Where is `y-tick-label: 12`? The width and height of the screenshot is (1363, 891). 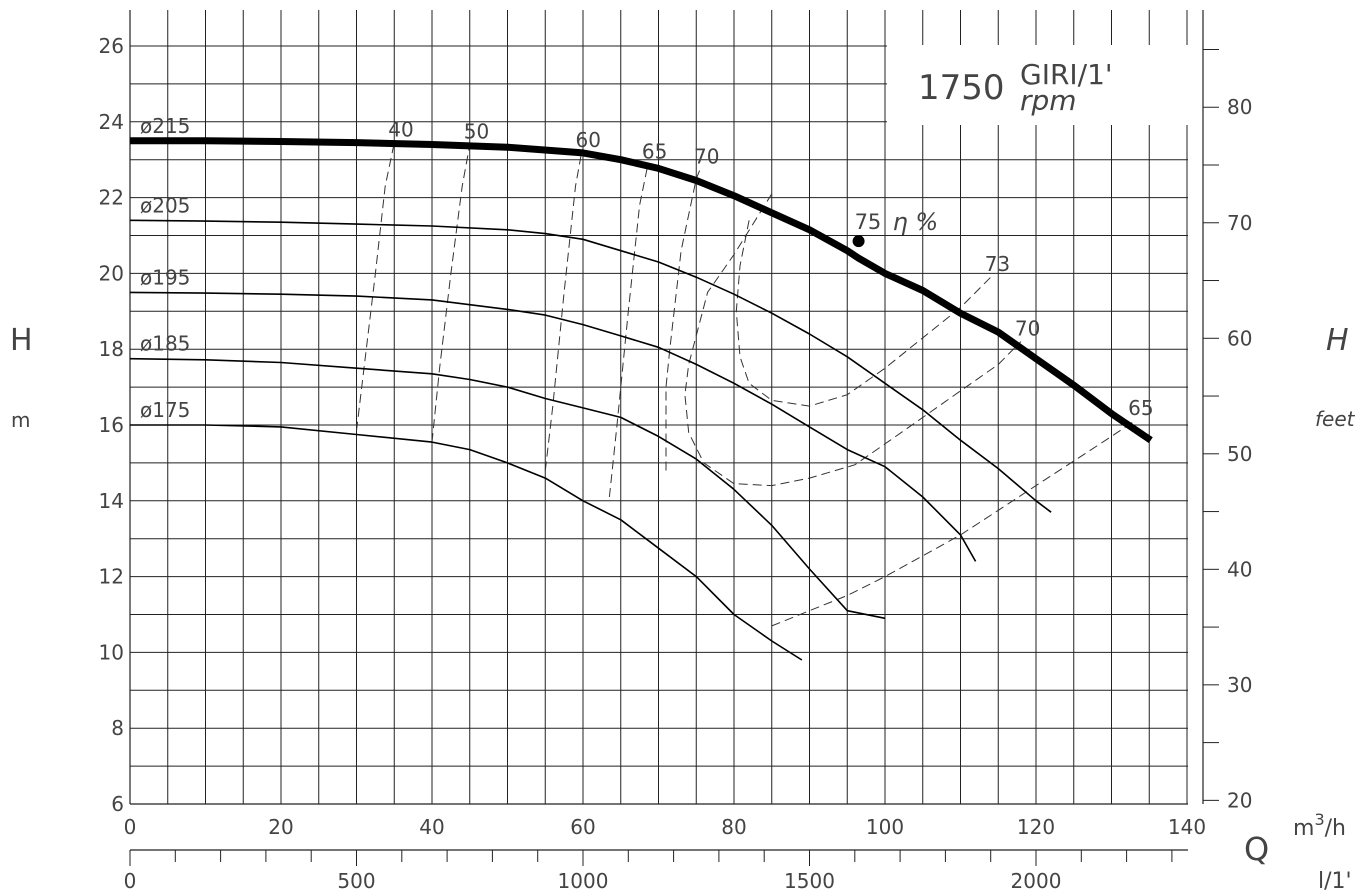
y-tick-label: 12 is located at coordinates (111, 577).